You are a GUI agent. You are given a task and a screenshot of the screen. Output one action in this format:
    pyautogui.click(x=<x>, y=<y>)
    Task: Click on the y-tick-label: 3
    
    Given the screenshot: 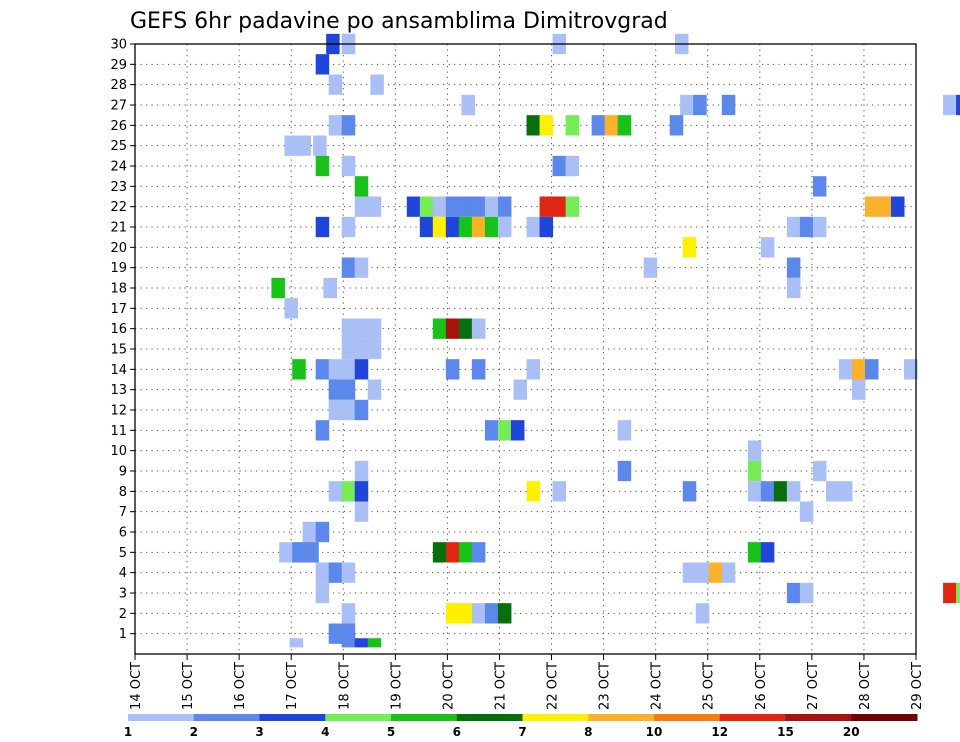 What is the action you would take?
    pyautogui.click(x=123, y=594)
    